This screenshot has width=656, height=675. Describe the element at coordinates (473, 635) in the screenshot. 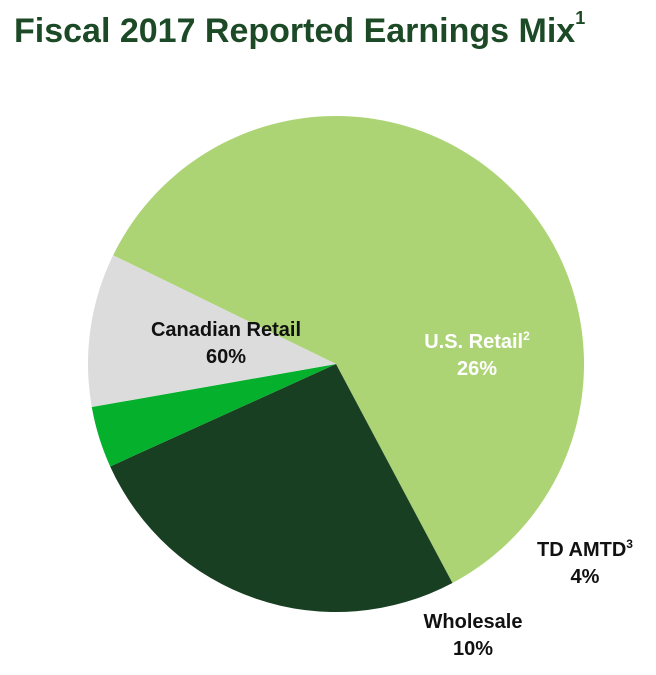

I see `slice-label-wholesale: Wholesale 10%` at that location.